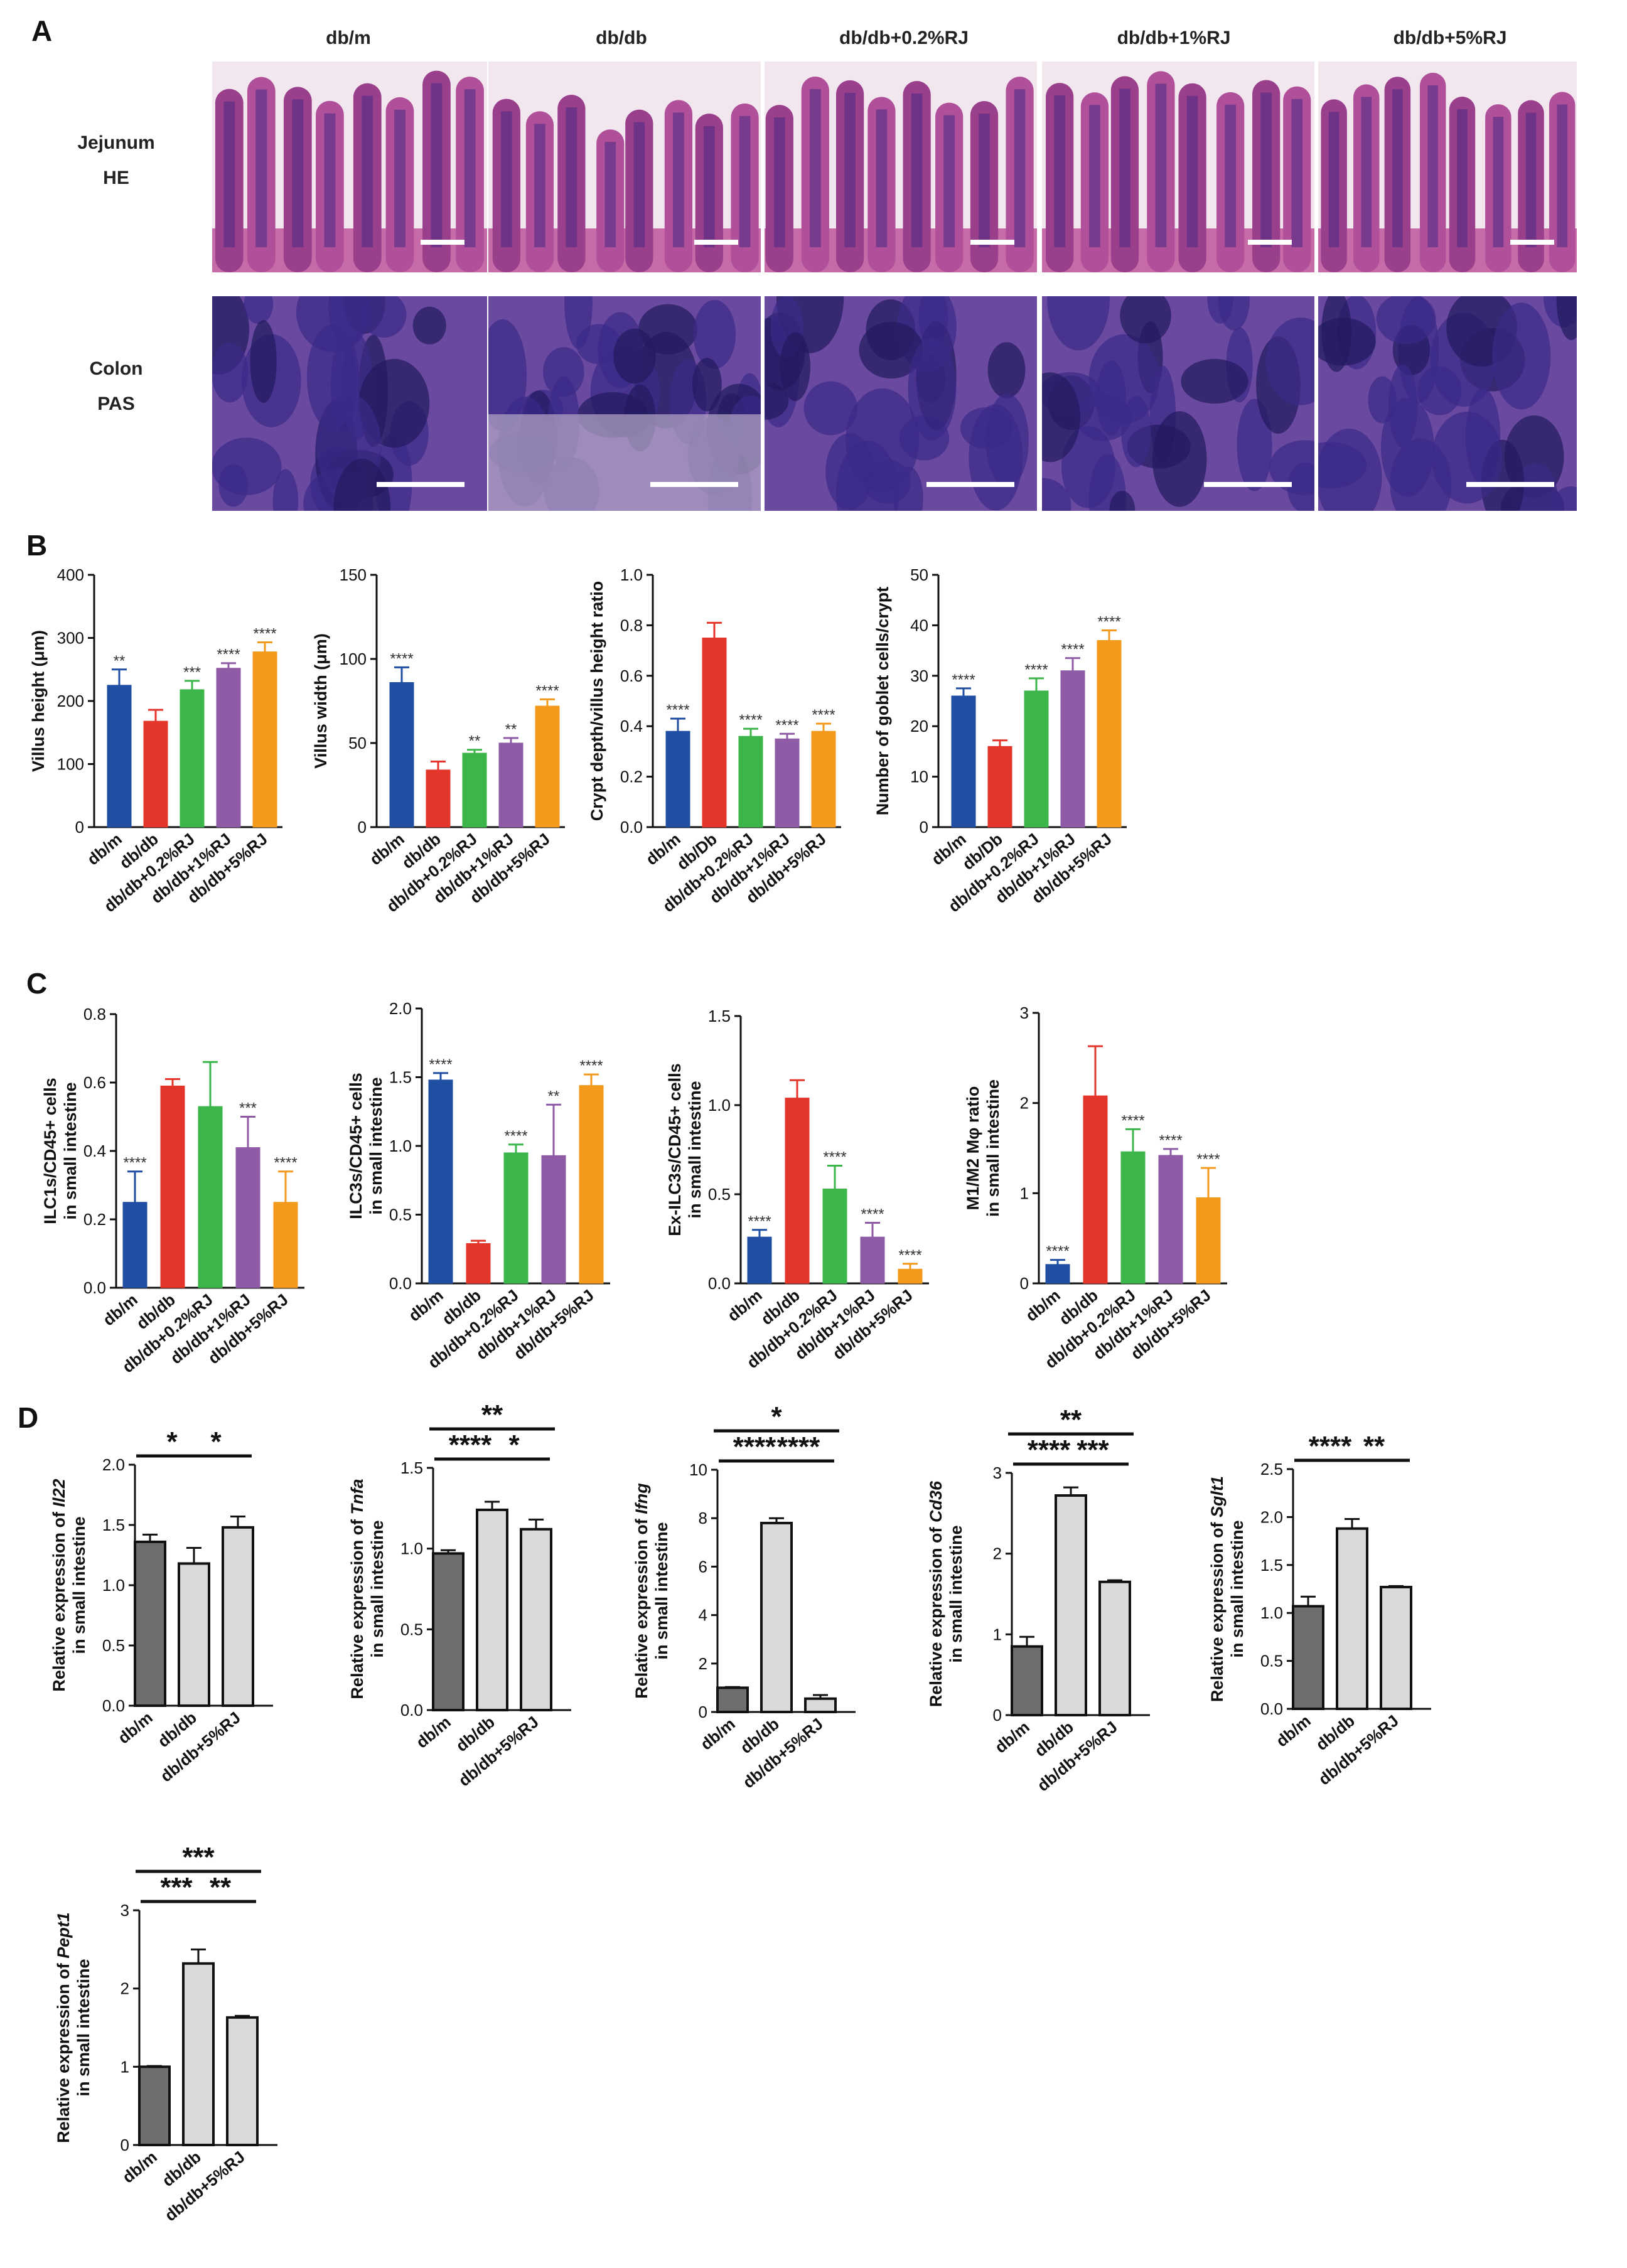 The width and height of the screenshot is (1627, 2268). I want to click on y-tick-label: 300, so click(70, 638).